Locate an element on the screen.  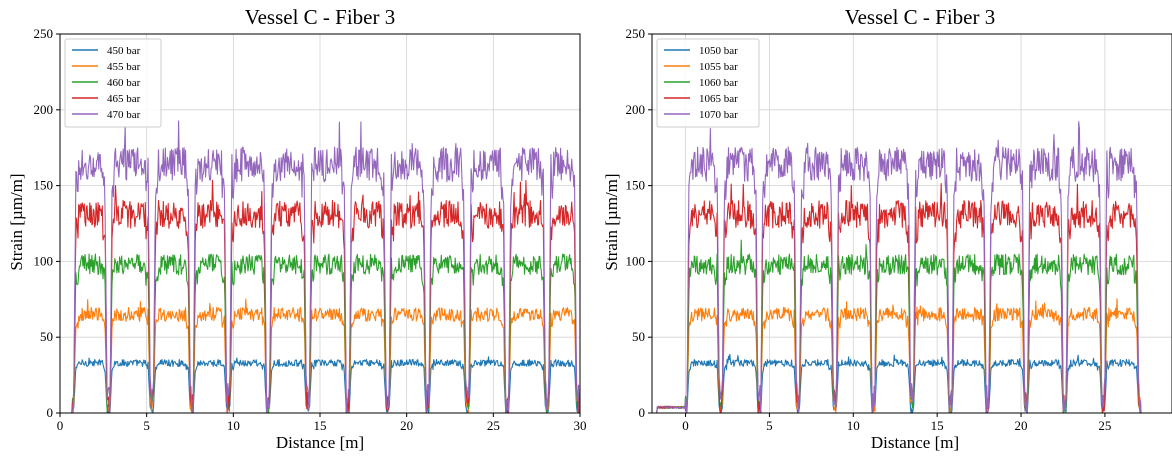
legend-label: 450 bar is located at coordinates (124, 51).